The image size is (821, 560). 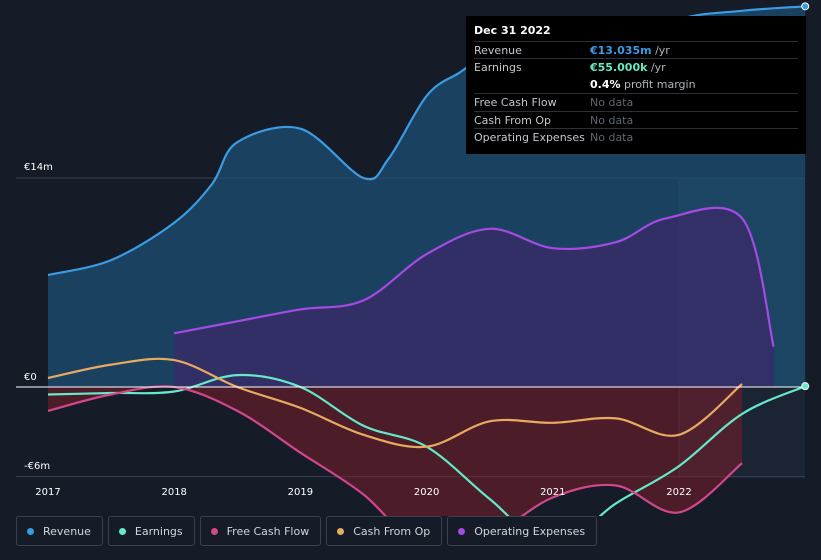 I want to click on x-tick-label: 2019, so click(x=300, y=492).